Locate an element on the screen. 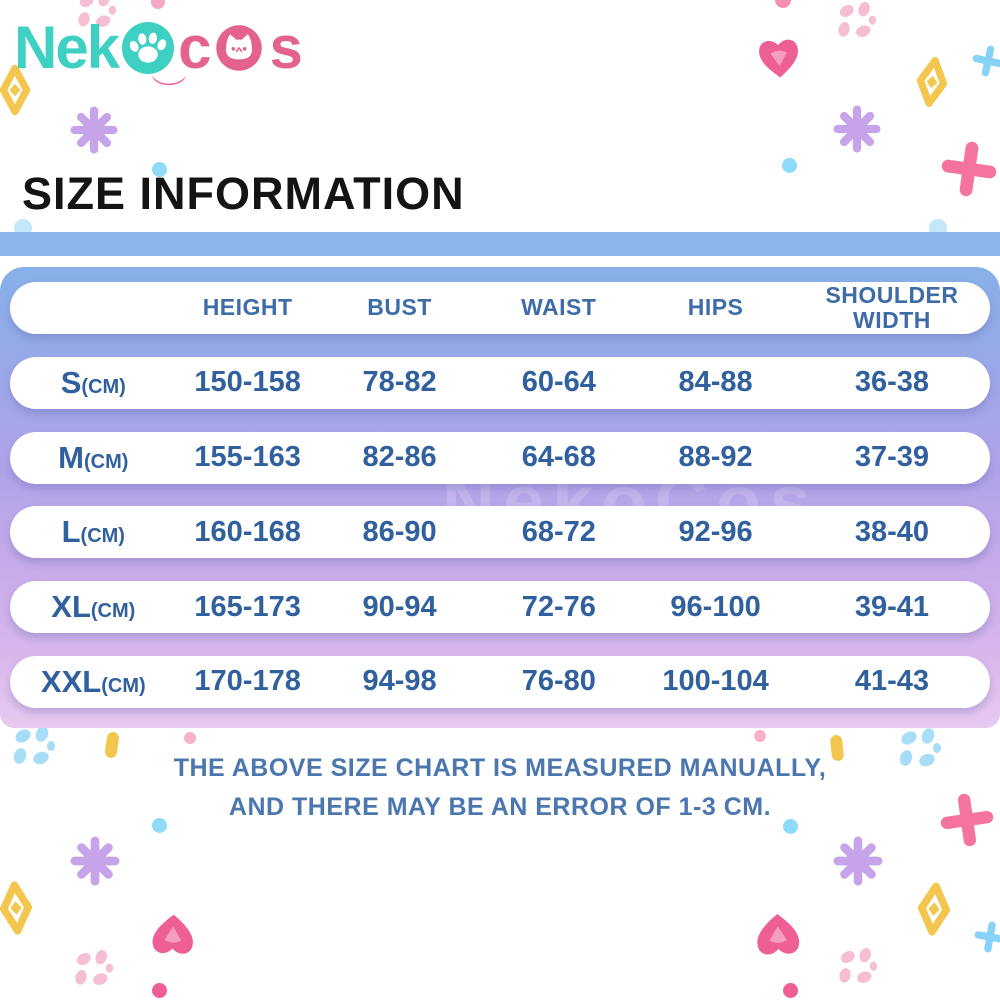 This screenshot has height=1000, width=1000. size-row-l: L(CM) 160-168 86-90 68-72 92-96 38-40 is located at coordinates (500, 532).